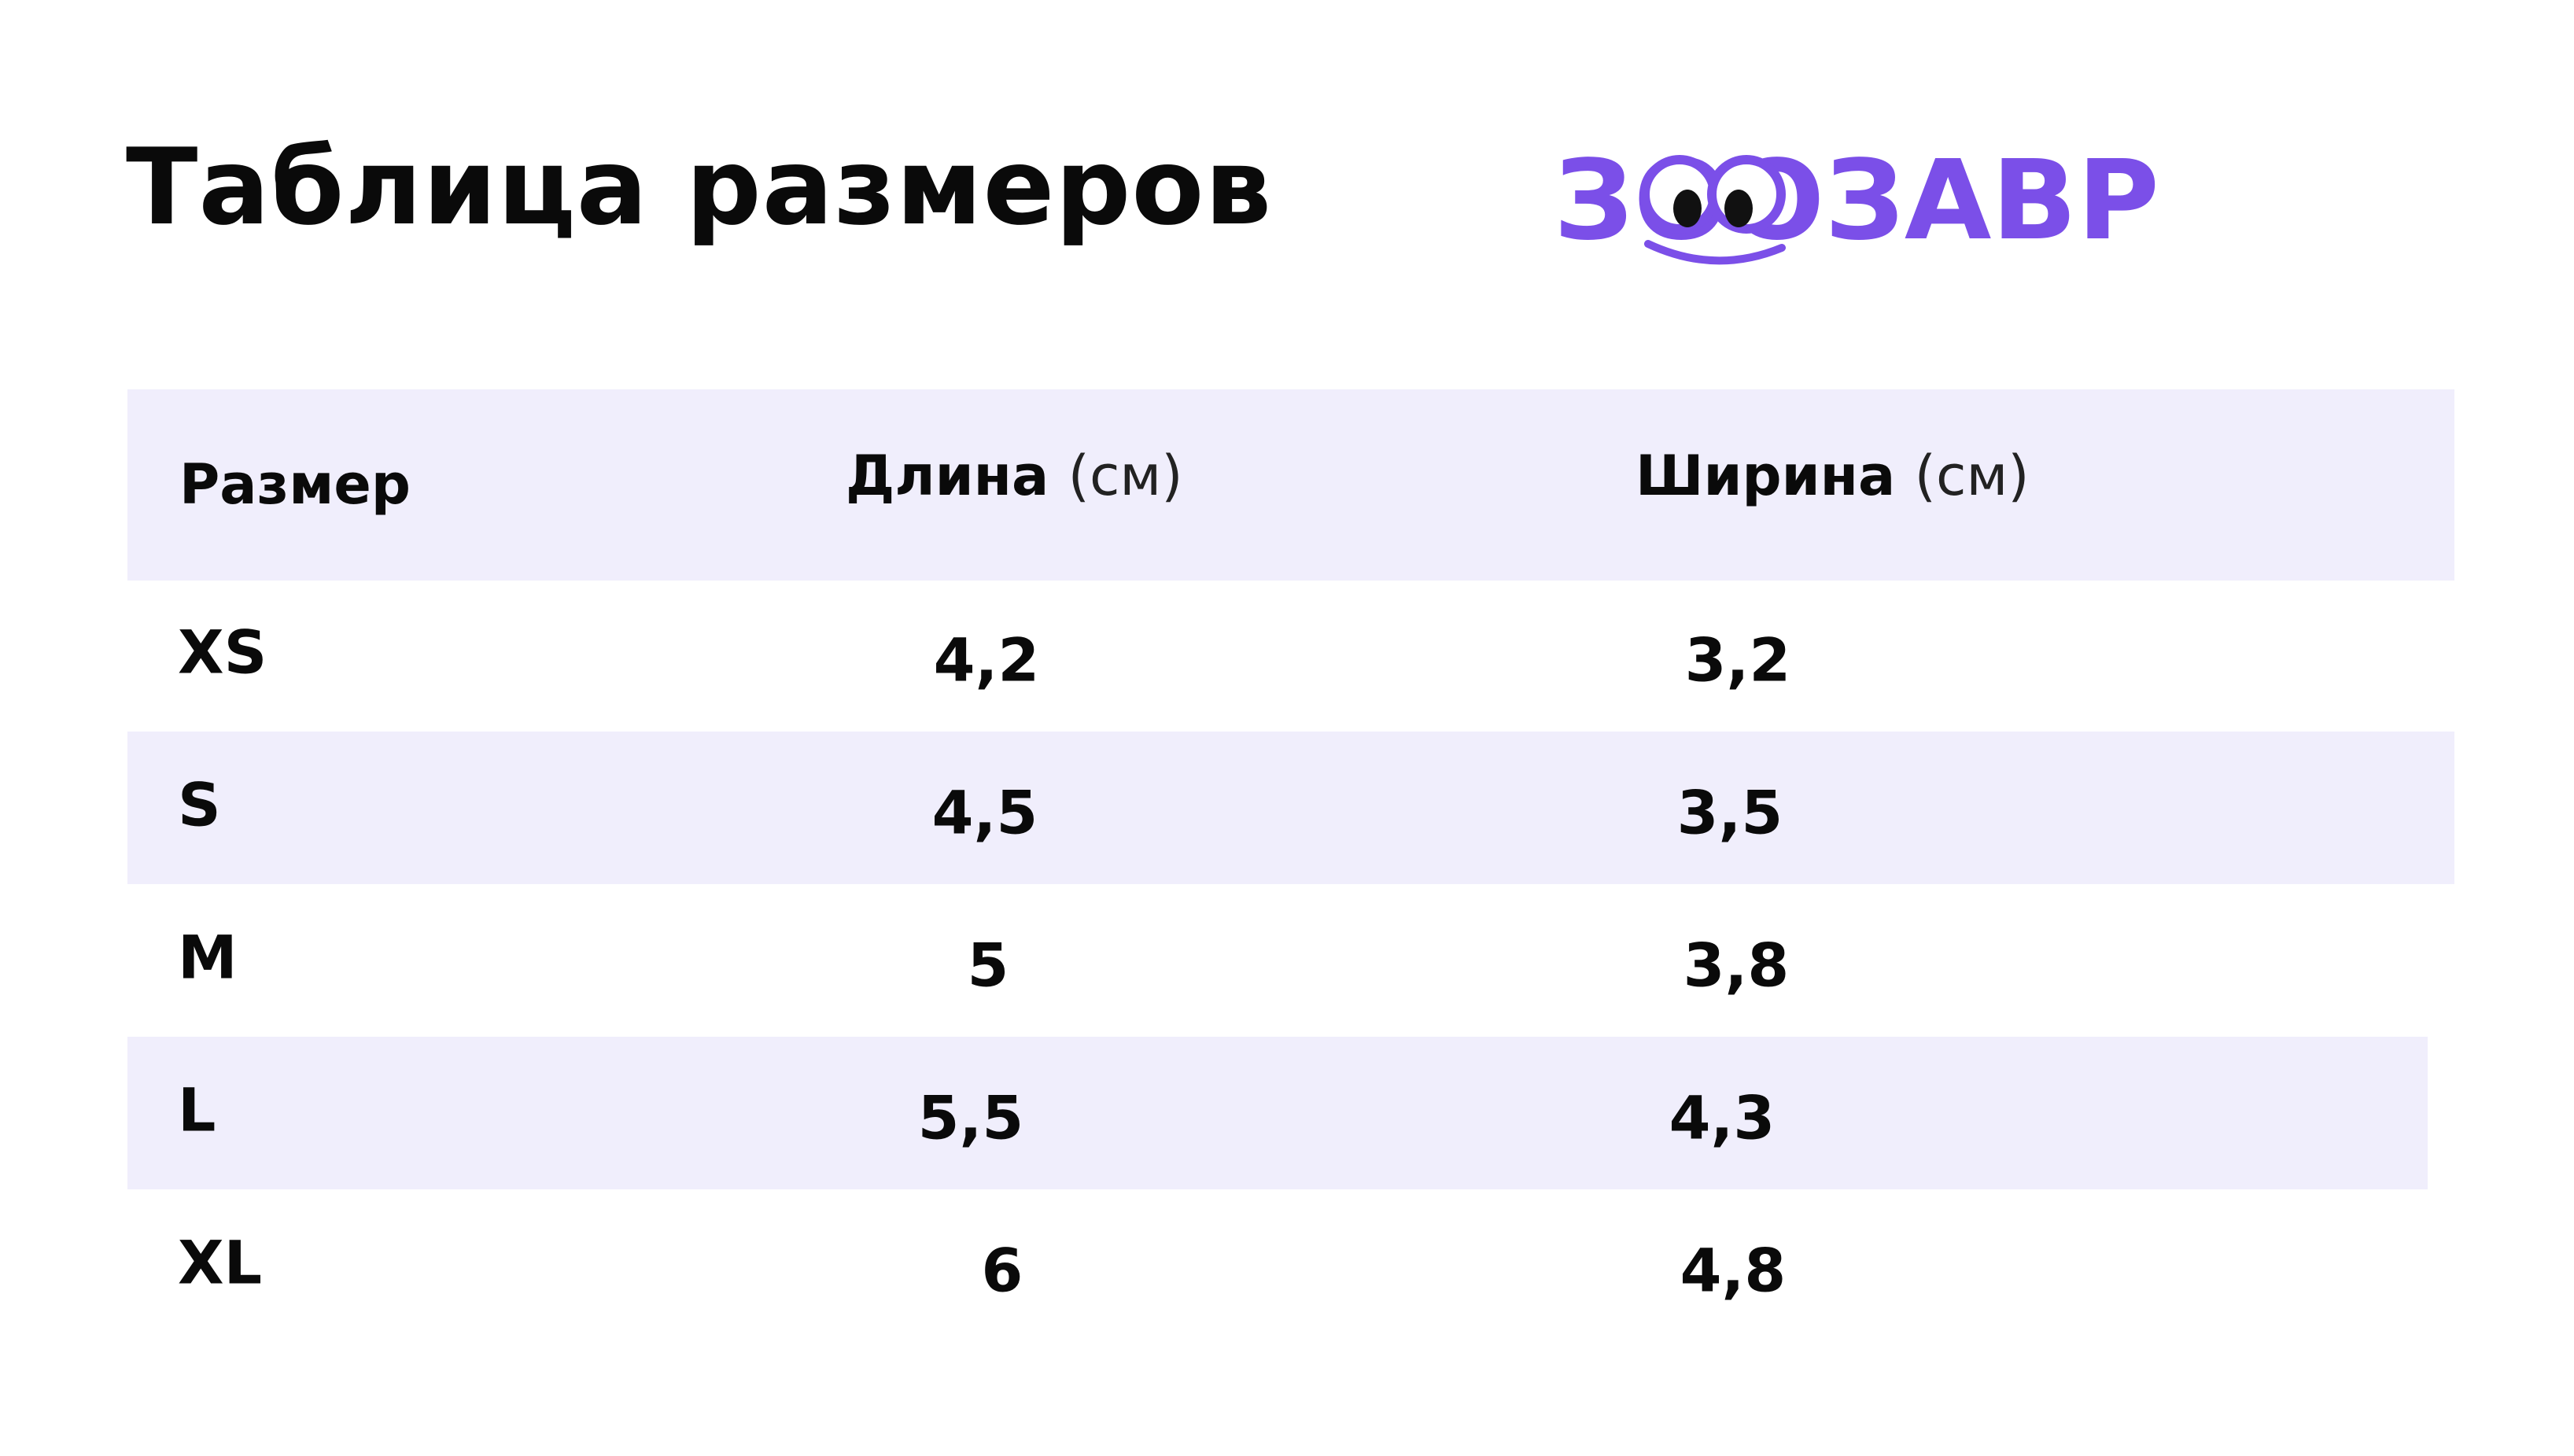 This screenshot has width=2574, height=1456. What do you see at coordinates (1737, 965) in the screenshot?
I see `value-cell: 3,8` at bounding box center [1737, 965].